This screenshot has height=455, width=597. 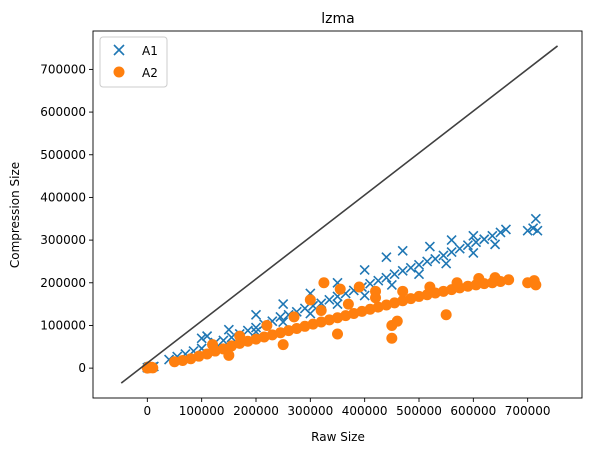 What do you see at coordinates (150, 73) in the screenshot?
I see `legend-label-a2: A2` at bounding box center [150, 73].